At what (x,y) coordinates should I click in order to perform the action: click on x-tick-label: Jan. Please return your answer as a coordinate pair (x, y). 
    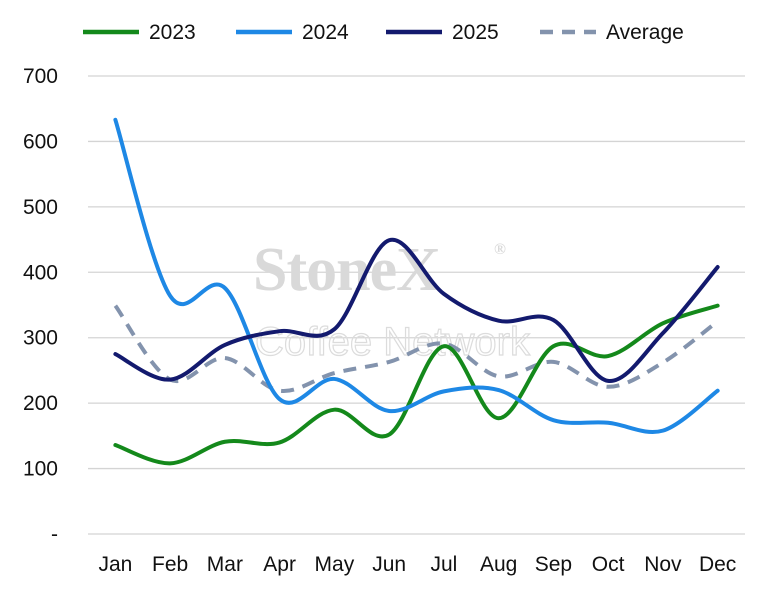
    Looking at the image, I should click on (115, 564).